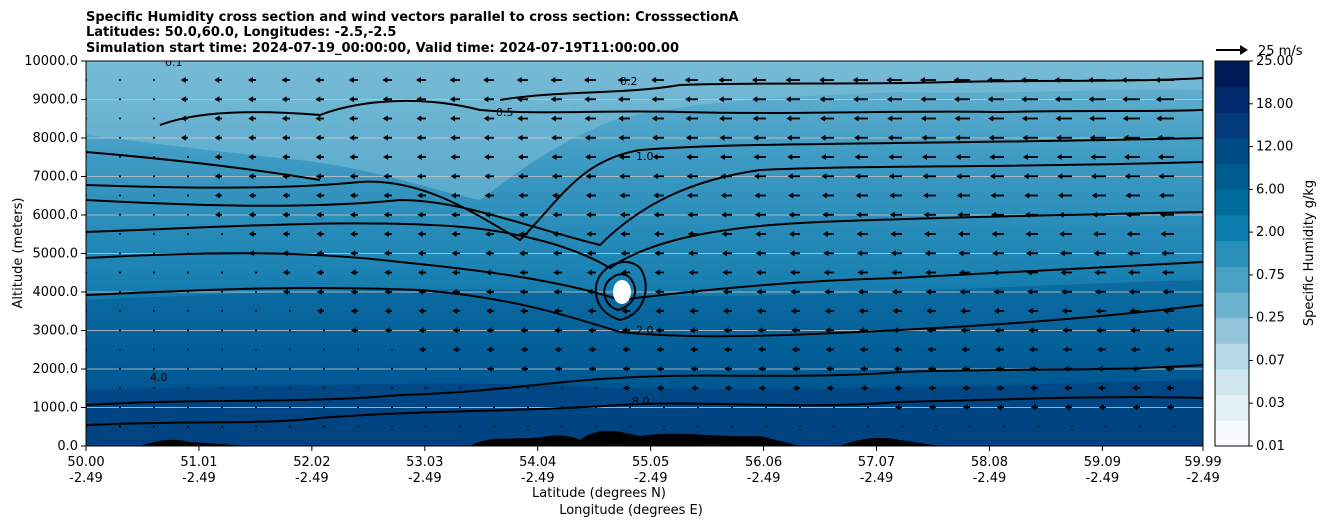  I want to click on x-tick-label-lat: 59.99, so click(1202, 462).